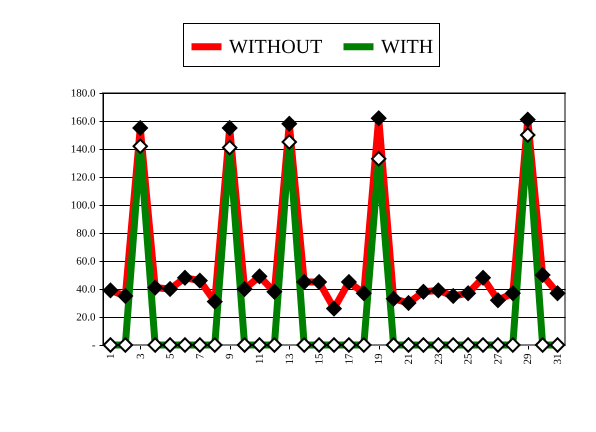  What do you see at coordinates (86, 262) in the screenshot?
I see `y-tick-label: 60.0` at bounding box center [86, 262].